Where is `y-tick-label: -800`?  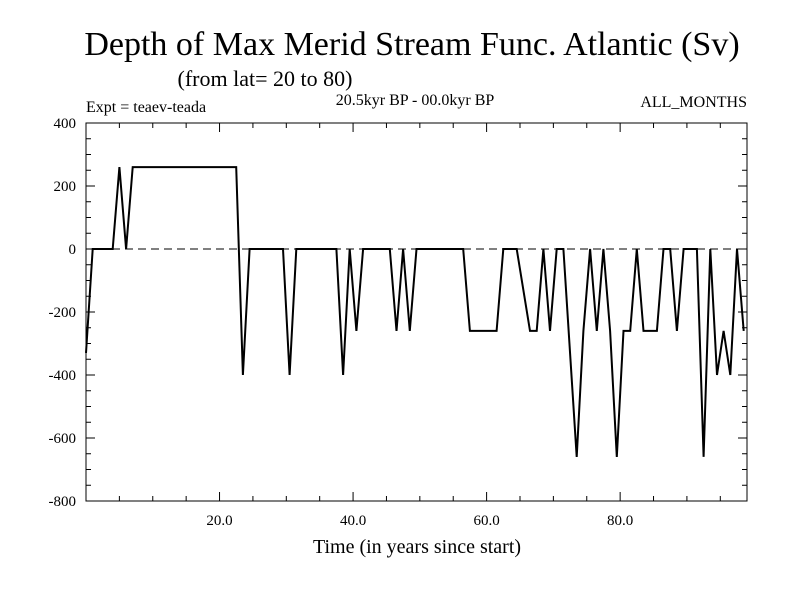 y-tick-label: -800 is located at coordinates (63, 502).